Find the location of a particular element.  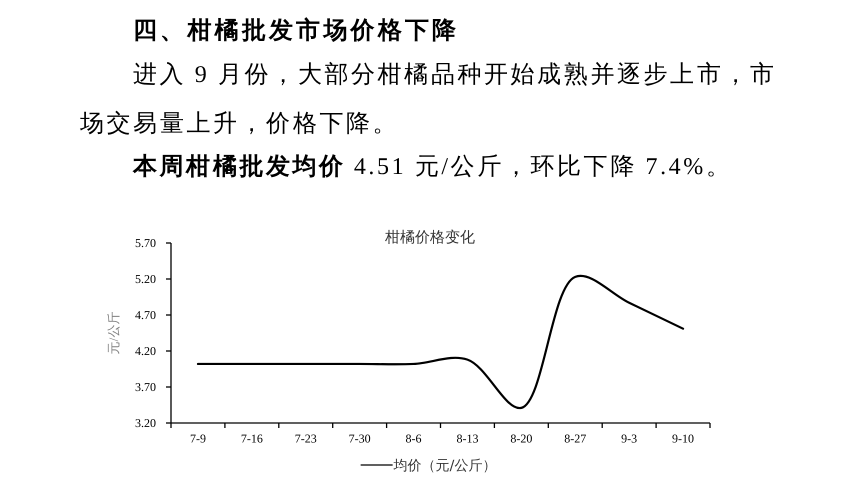

x-tick-label: 7-30 is located at coordinates (359, 439).